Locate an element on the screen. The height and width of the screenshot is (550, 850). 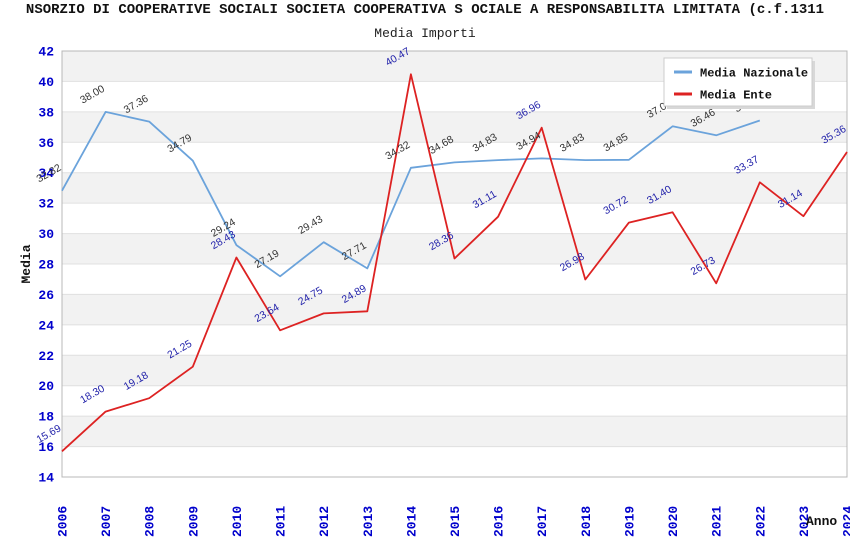
y-tick-label: 14 is located at coordinates (46, 478).